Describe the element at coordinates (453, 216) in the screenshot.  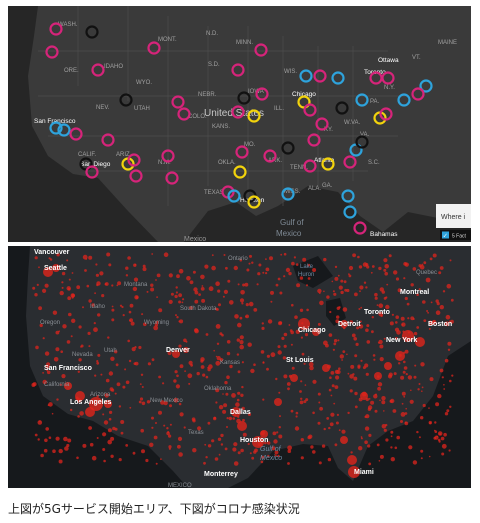
I see `map-popup-box` at that location.